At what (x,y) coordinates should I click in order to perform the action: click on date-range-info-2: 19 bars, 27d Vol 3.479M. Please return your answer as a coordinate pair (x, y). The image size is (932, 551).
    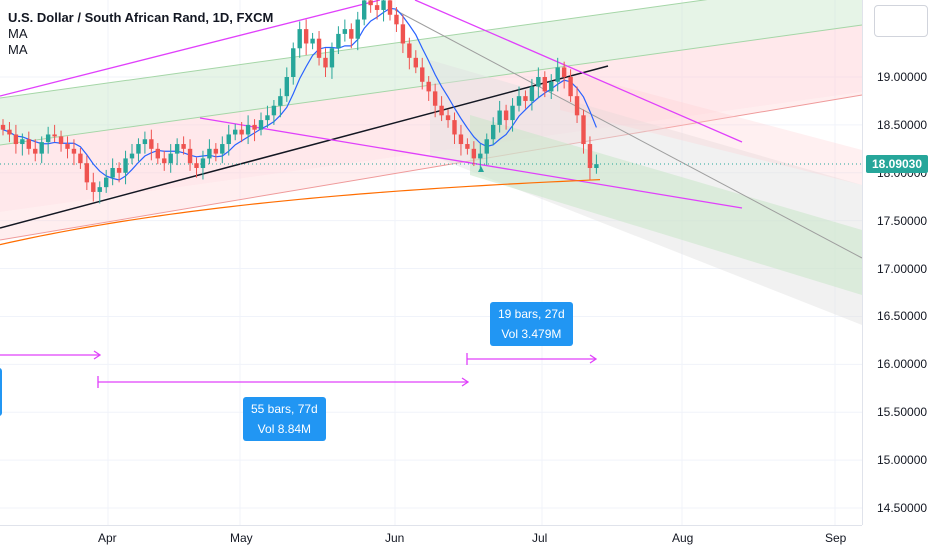
    Looking at the image, I should click on (531, 324).